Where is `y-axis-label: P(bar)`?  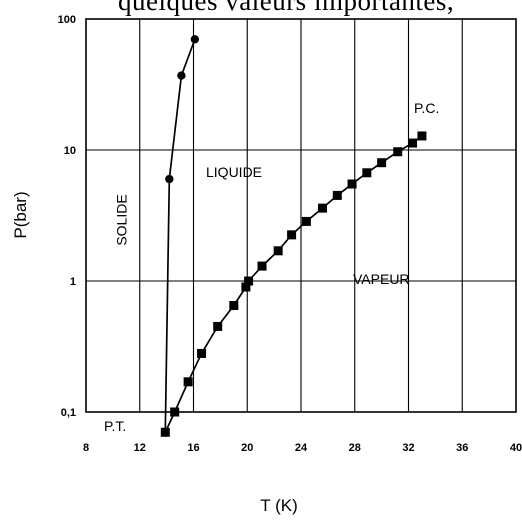
y-axis-label: P(bar) is located at coordinates (20, 214).